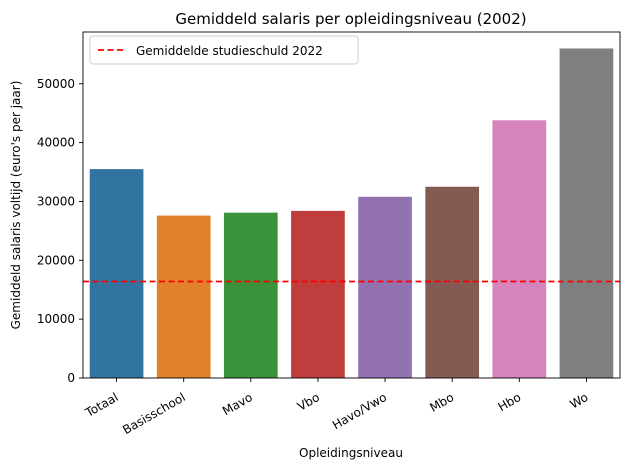  Describe the element at coordinates (183, 296) in the screenshot. I see `bar-basisschool` at that location.